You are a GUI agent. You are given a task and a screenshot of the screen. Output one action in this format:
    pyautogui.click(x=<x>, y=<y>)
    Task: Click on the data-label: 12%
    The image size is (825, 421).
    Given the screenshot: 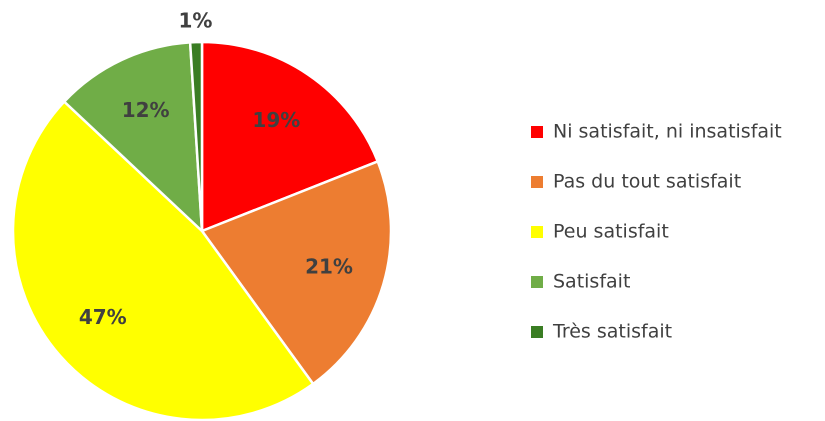 What is the action you would take?
    pyautogui.click(x=146, y=110)
    